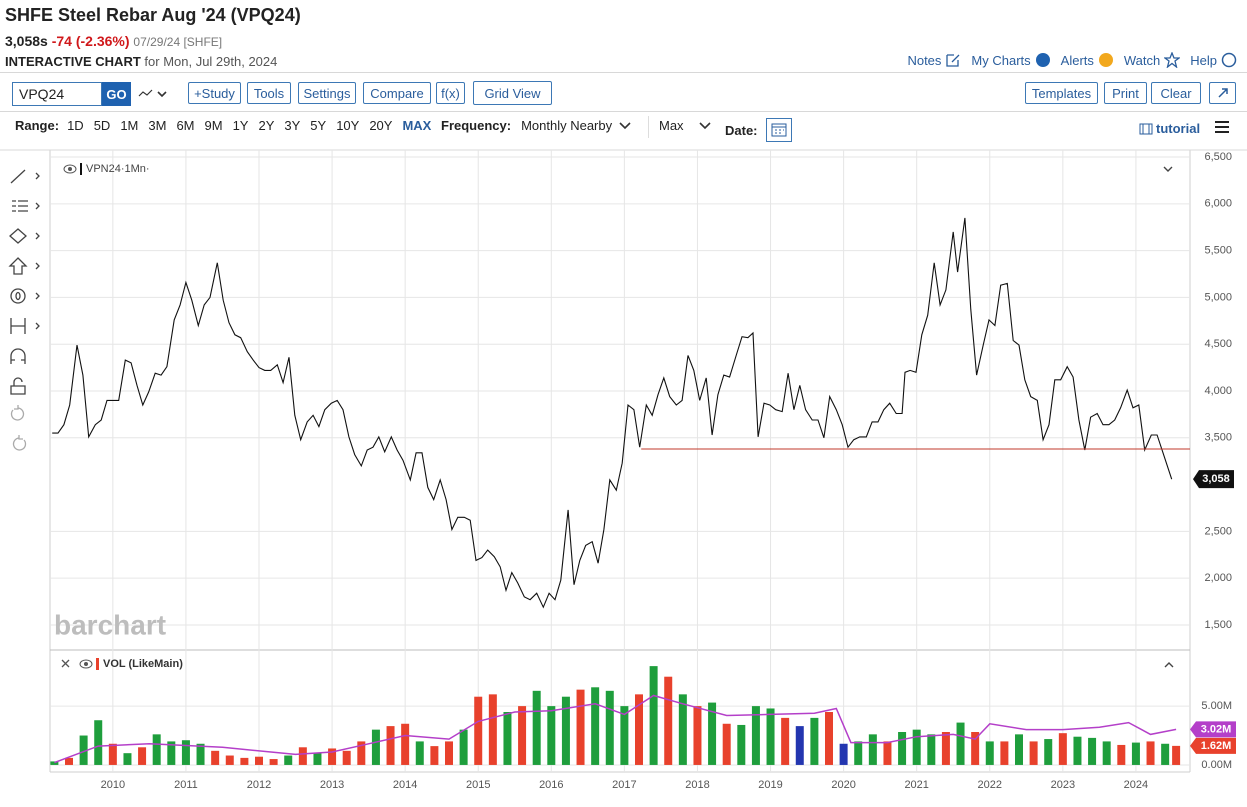  I want to click on header-link-icon, so click(1105, 60).